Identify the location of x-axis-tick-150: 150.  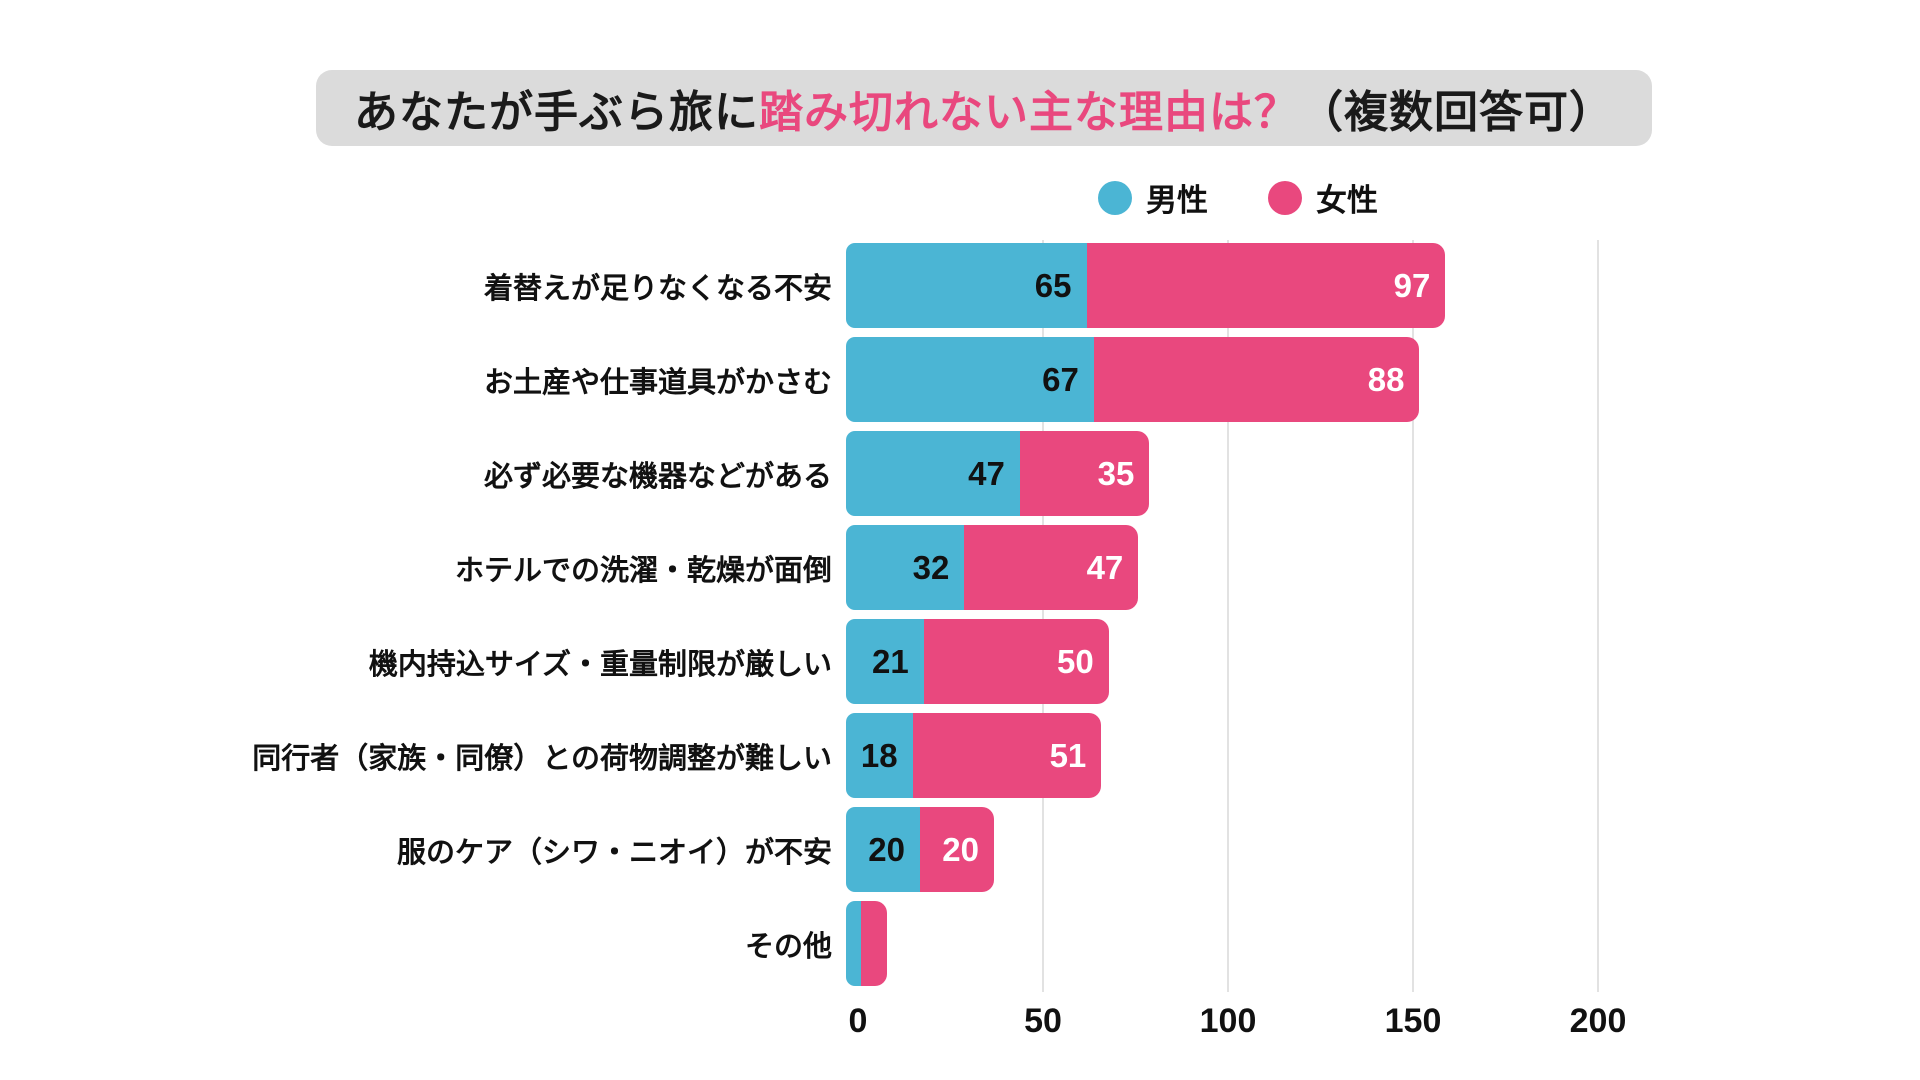
(1413, 1021).